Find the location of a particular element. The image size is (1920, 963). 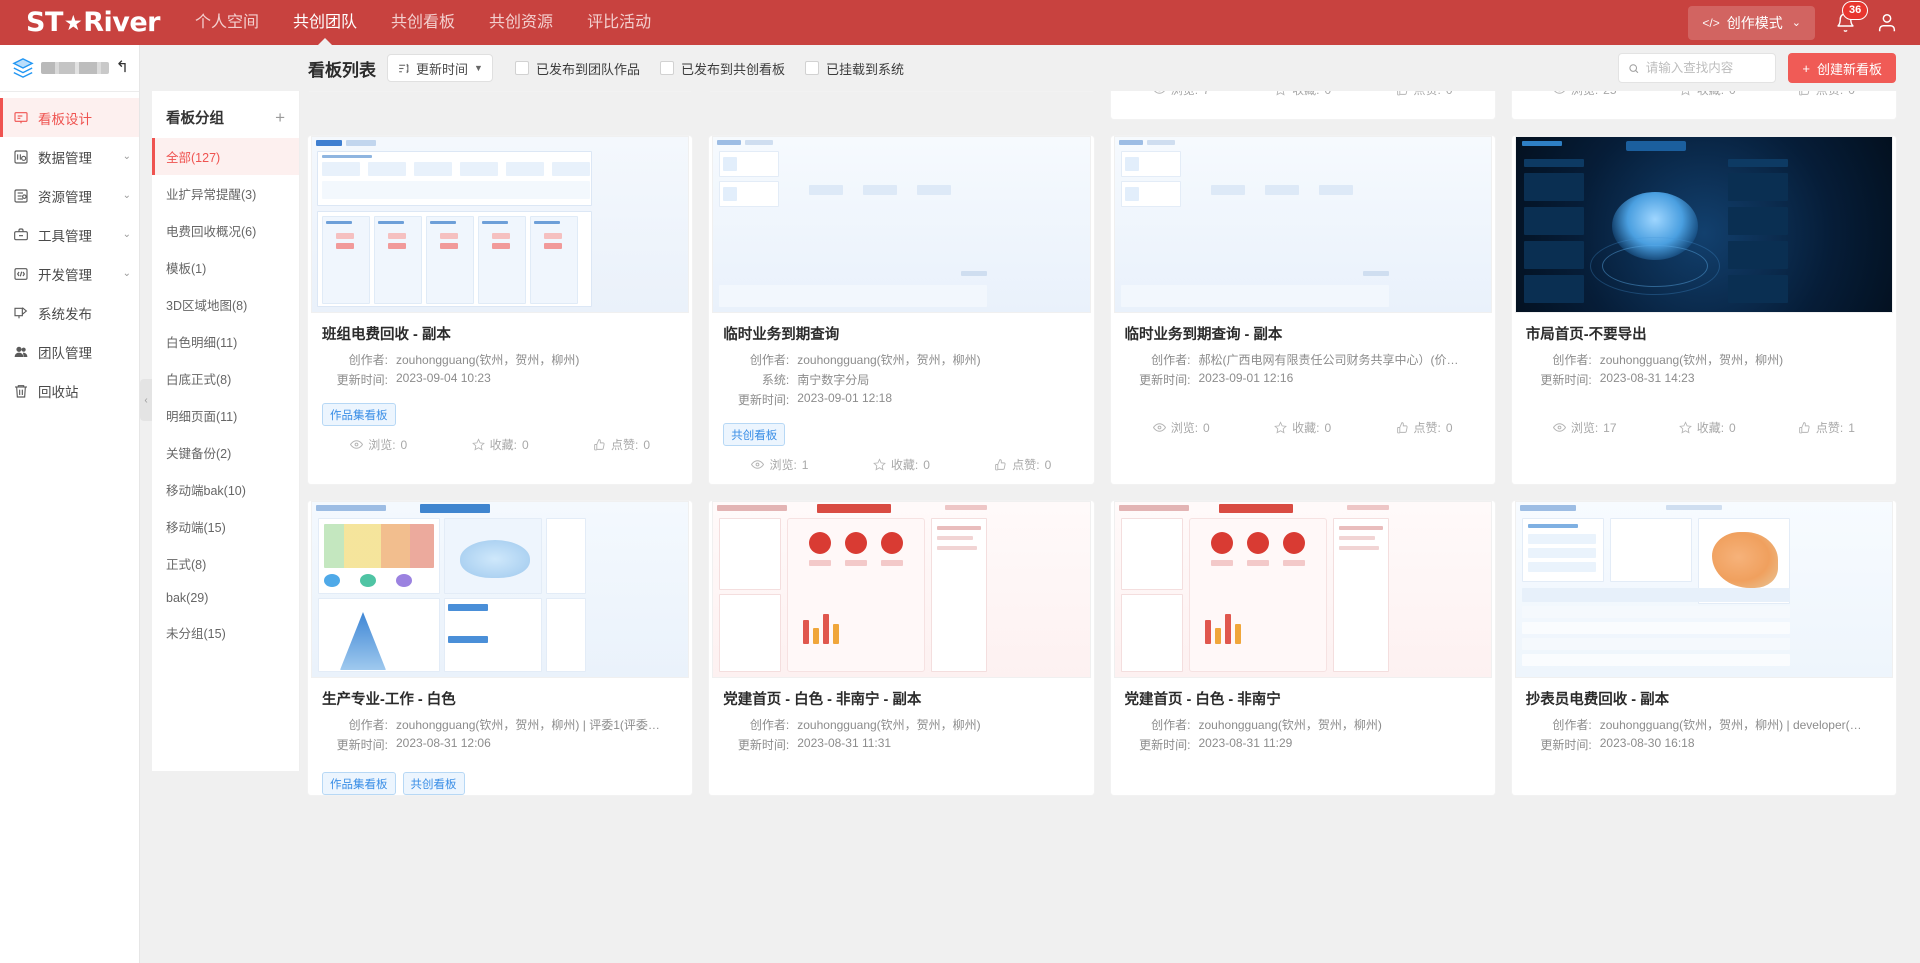

group-item-9: 移动端bak(10) is located at coordinates (206, 491).